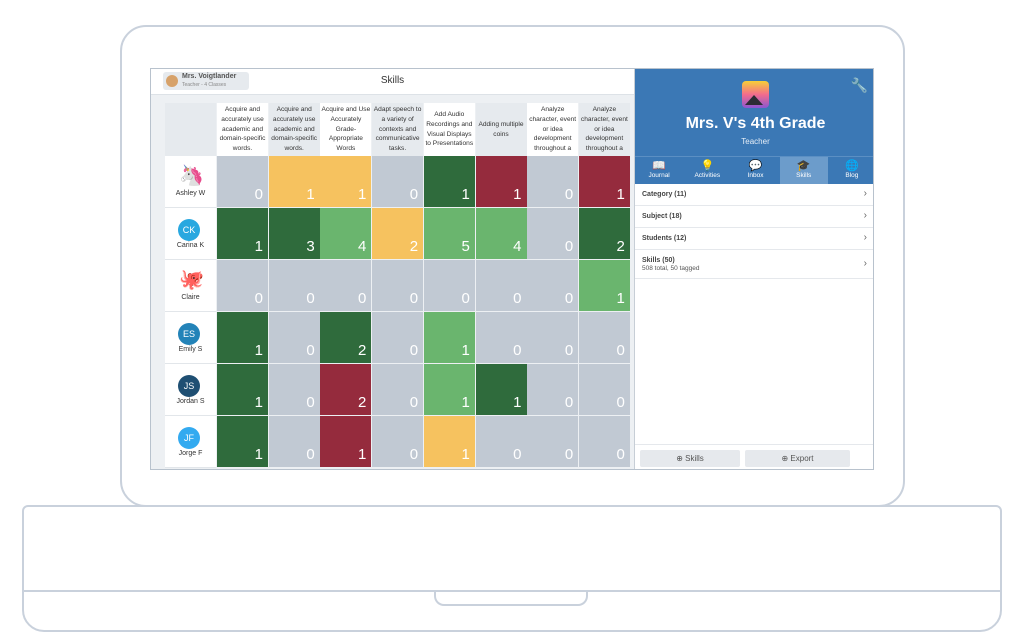  What do you see at coordinates (189, 438) in the screenshot?
I see `avatar: JF` at bounding box center [189, 438].